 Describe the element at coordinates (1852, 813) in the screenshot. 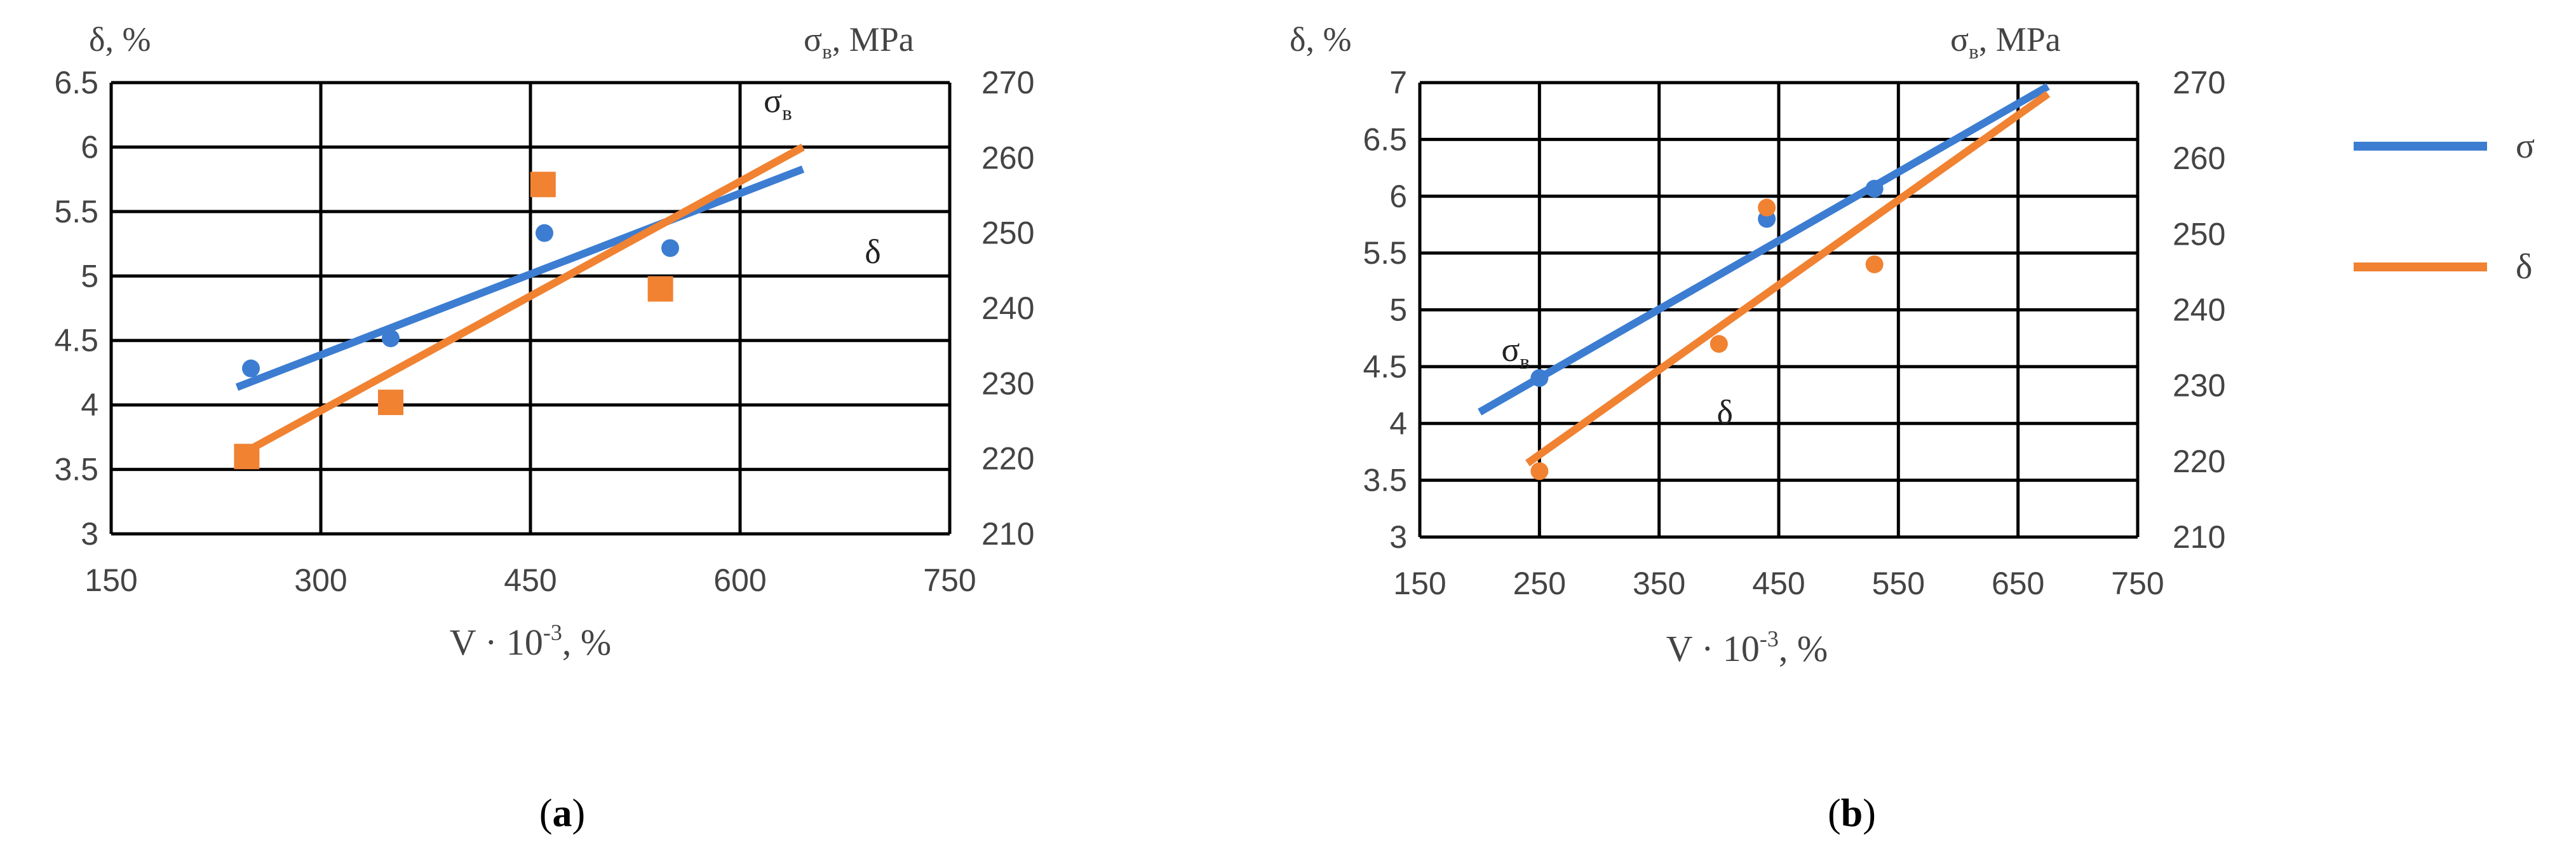

I see `panel-caption: (b)` at that location.